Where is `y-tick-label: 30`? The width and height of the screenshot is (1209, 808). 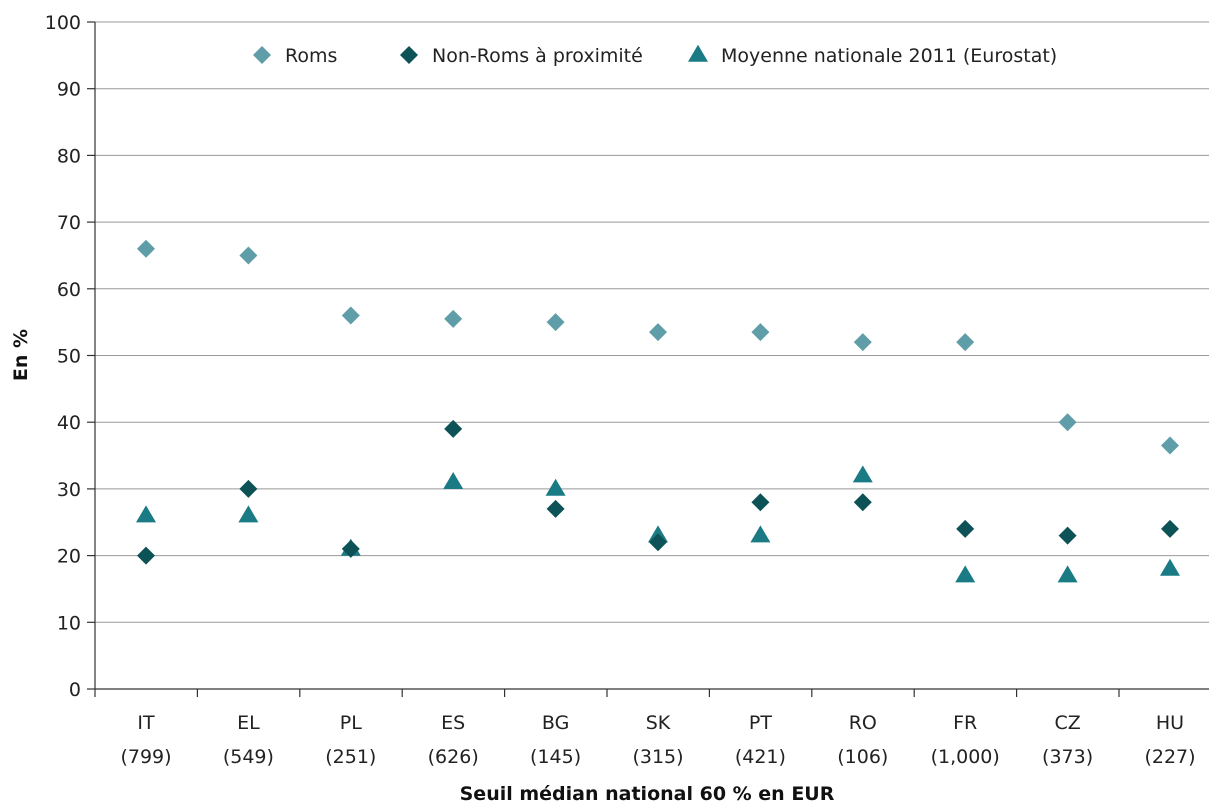
y-tick-label: 30 is located at coordinates (69, 490).